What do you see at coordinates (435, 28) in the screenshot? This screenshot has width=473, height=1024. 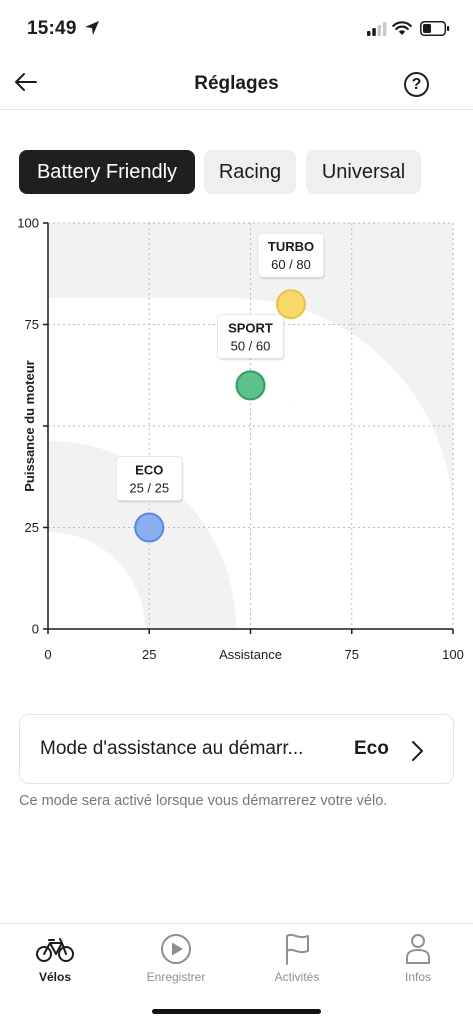 I see `battery-icon` at bounding box center [435, 28].